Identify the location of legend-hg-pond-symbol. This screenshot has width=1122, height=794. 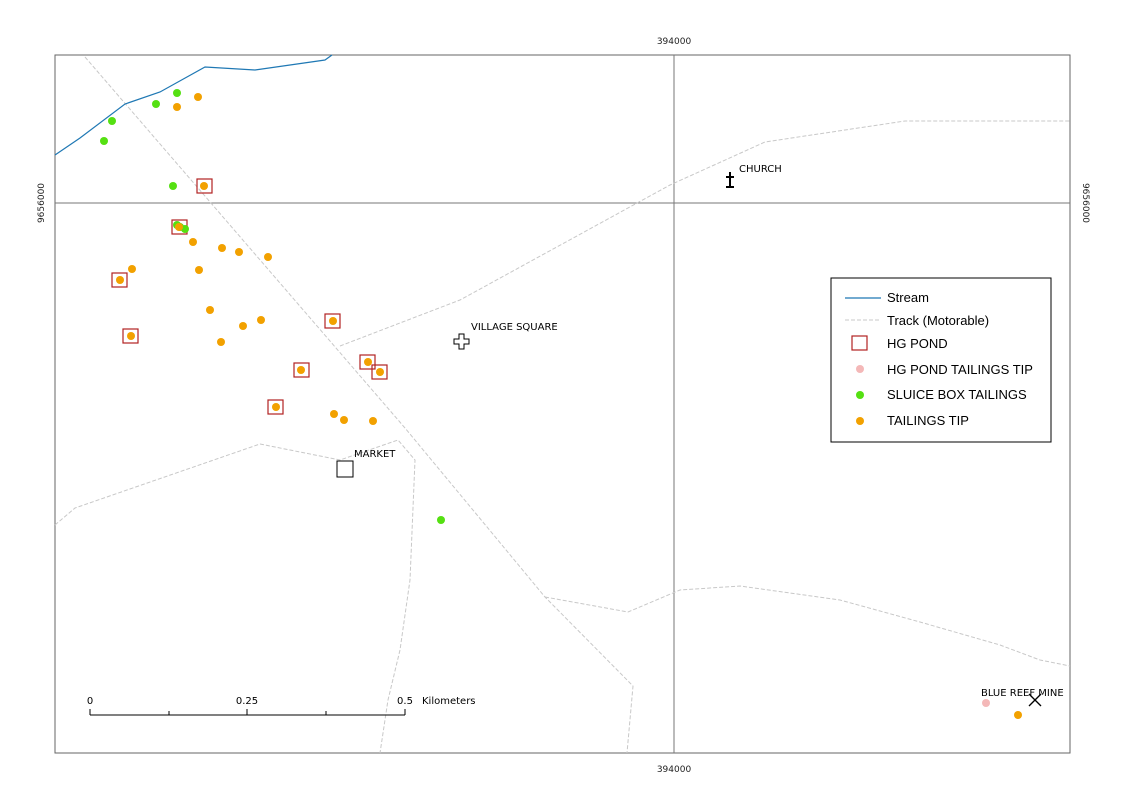
(859, 343).